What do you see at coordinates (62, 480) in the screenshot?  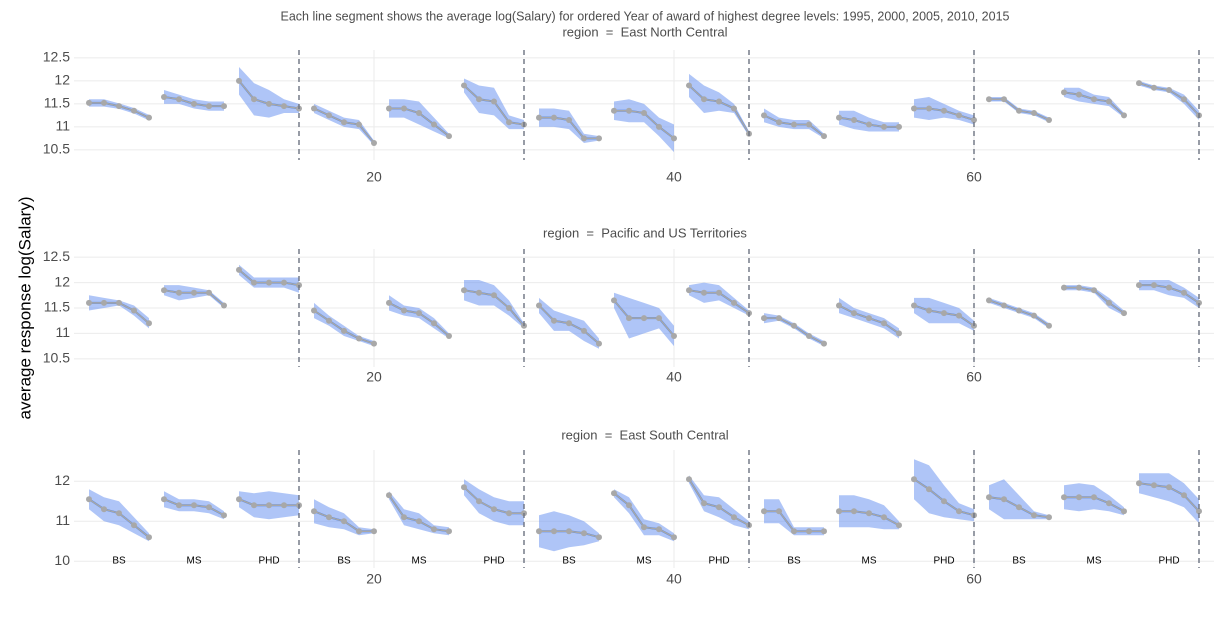 I see `y-tick-label: 12` at bounding box center [62, 480].